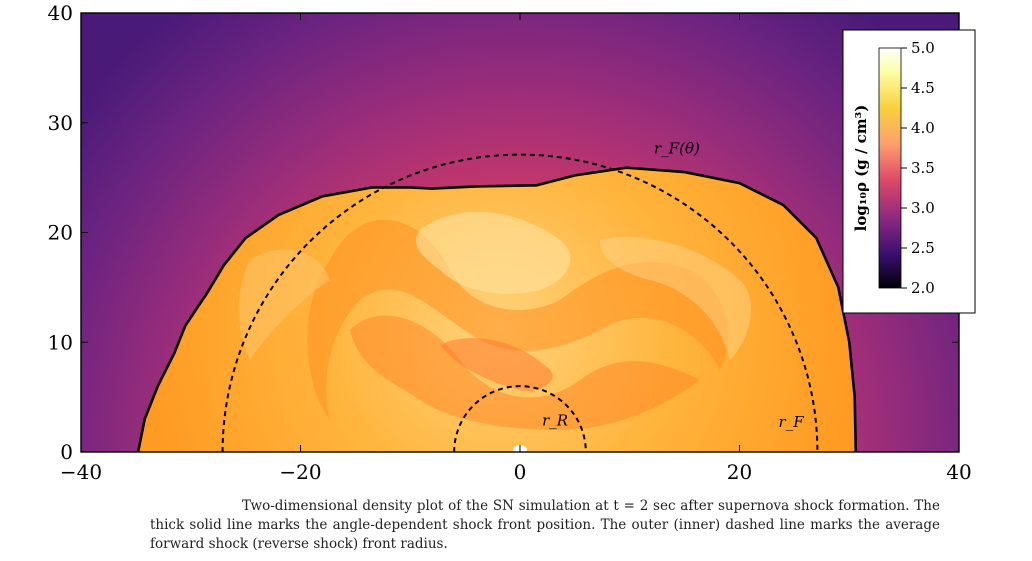 This screenshot has height=561, width=1032. What do you see at coordinates (958, 472) in the screenshot?
I see `x-tick-label: 40` at bounding box center [958, 472].